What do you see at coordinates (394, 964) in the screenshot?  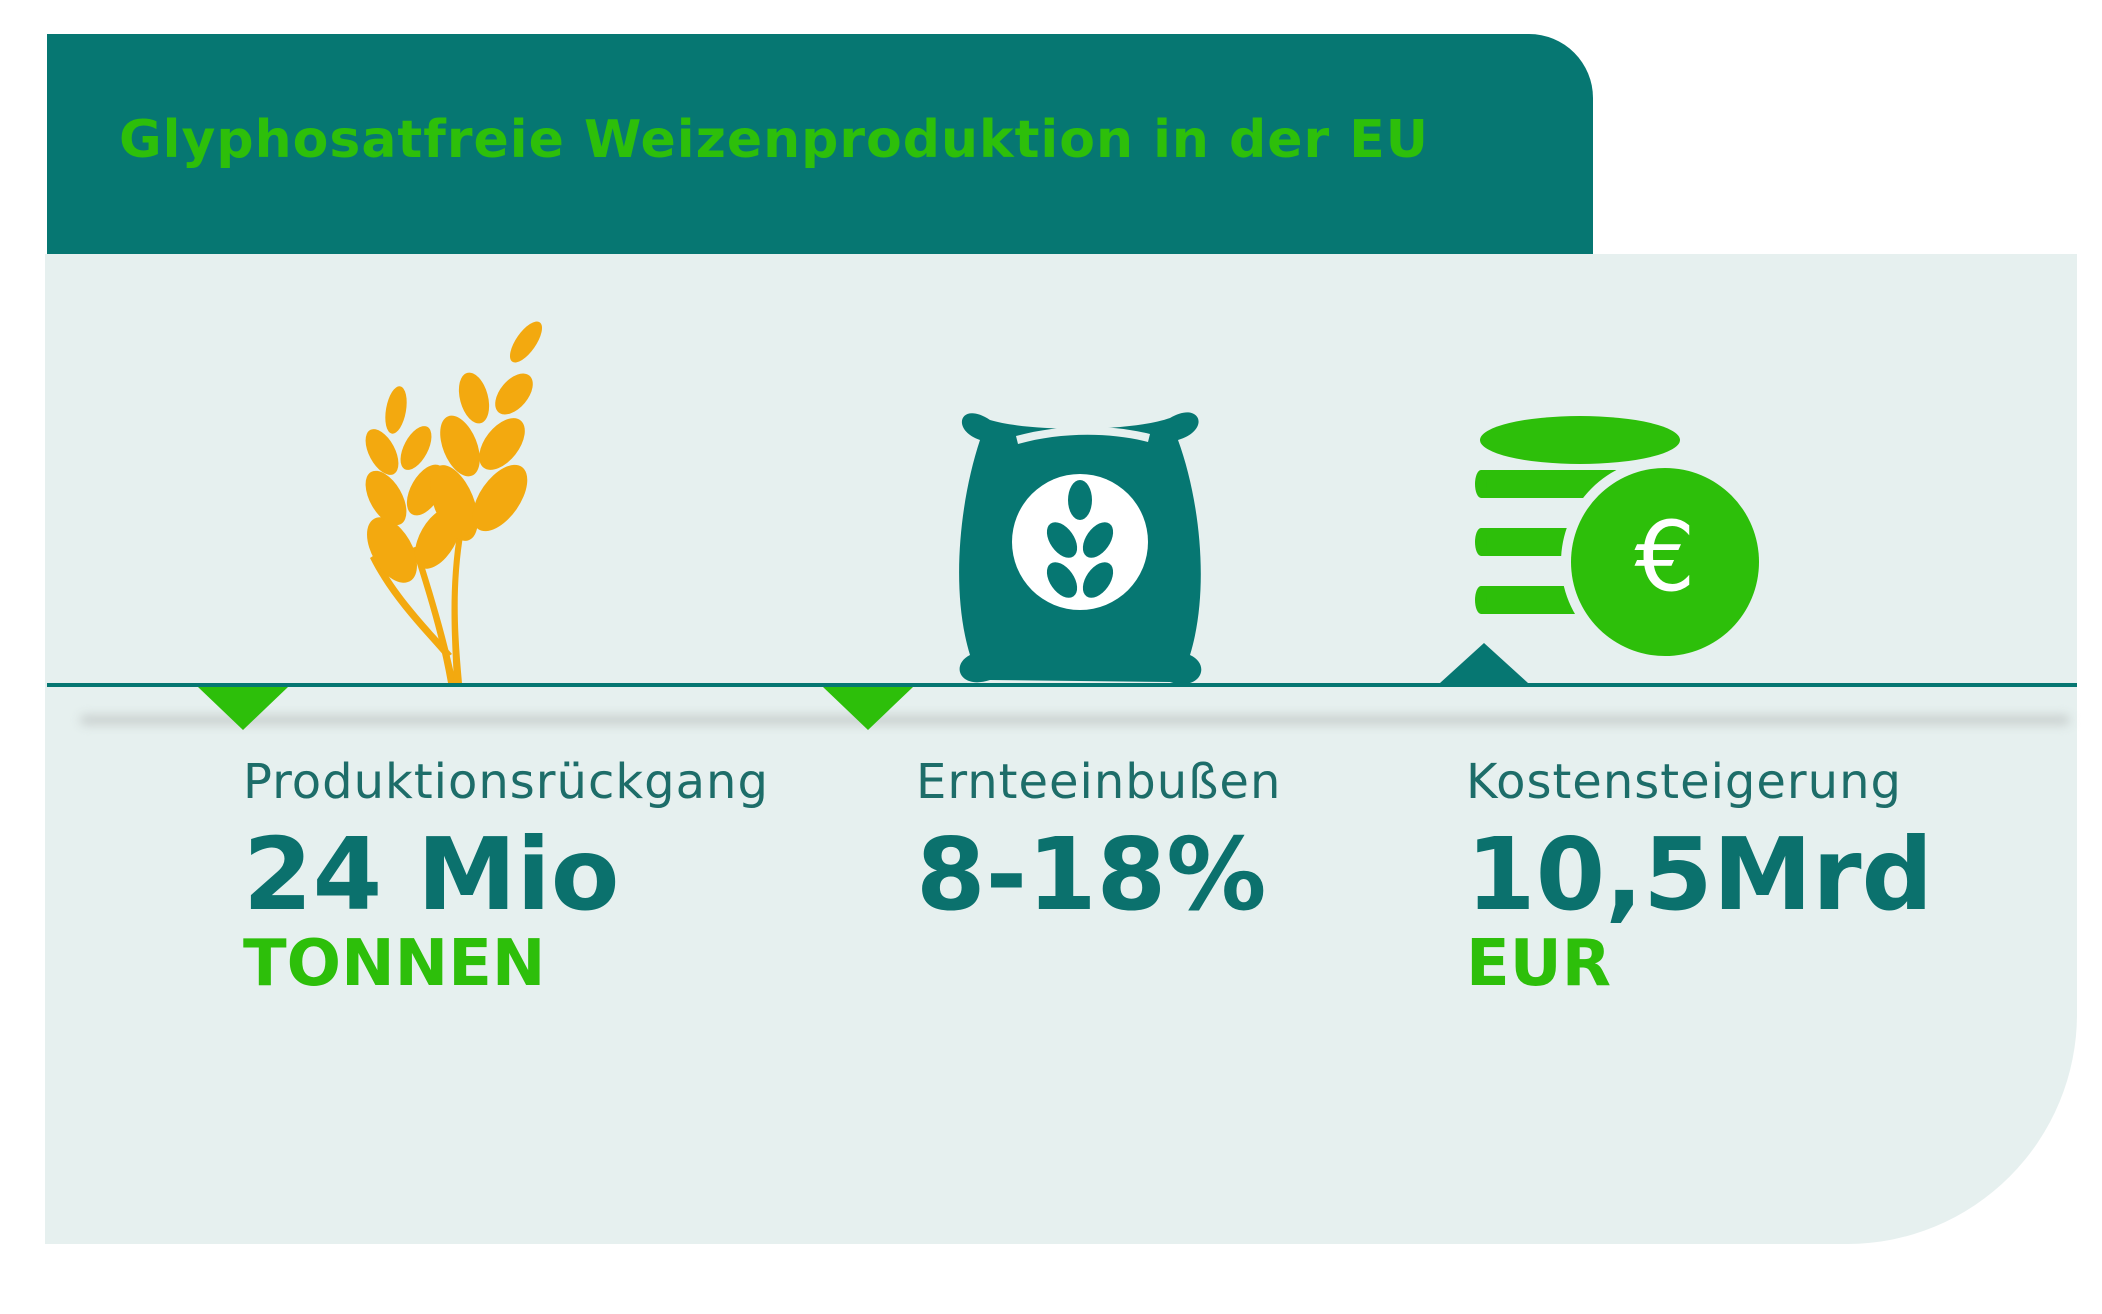 I see `stat-unit: TONNEN` at bounding box center [394, 964].